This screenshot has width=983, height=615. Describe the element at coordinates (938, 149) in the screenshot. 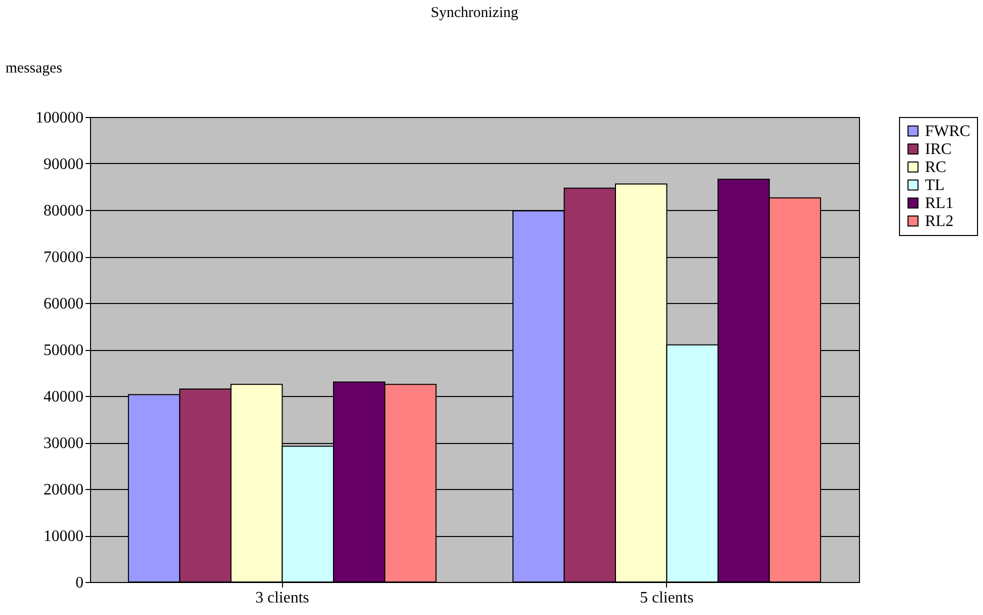

I see `legend-label: IRC` at that location.